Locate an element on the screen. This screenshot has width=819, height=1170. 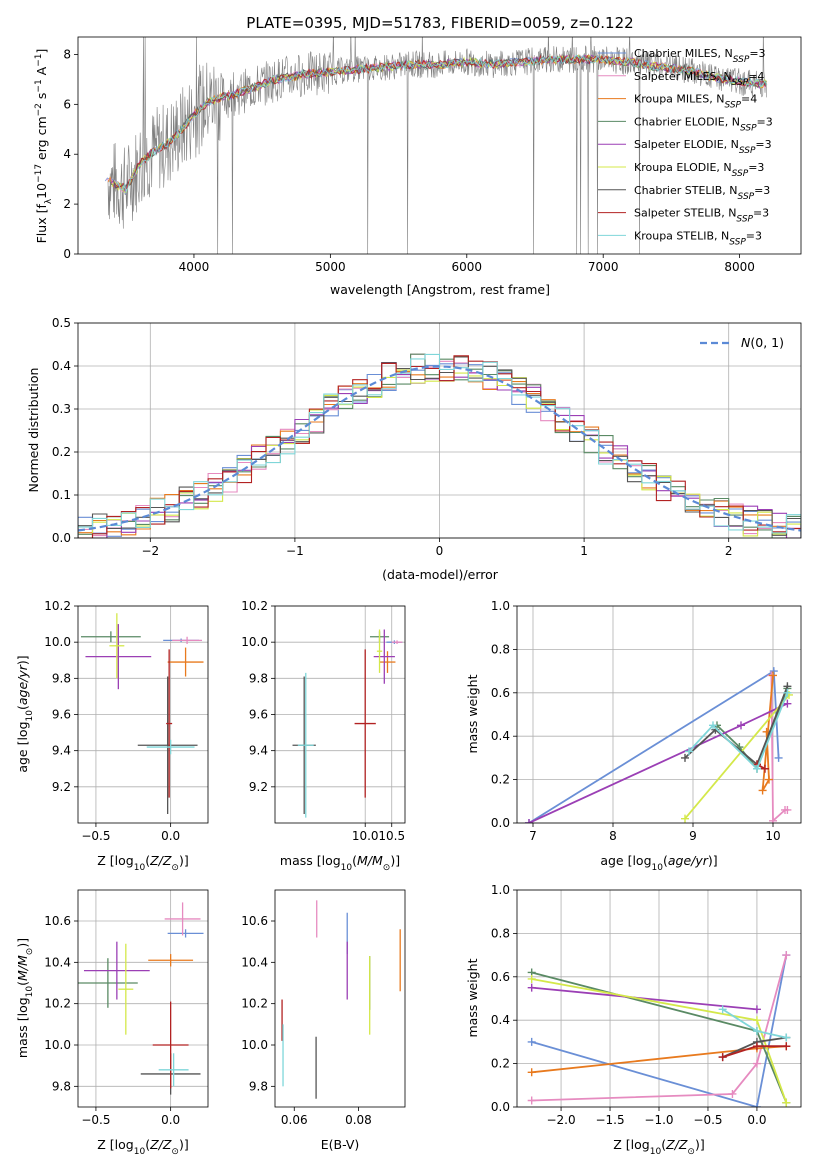
legend-label: Salpeter STELIB, NSSP=3 is located at coordinates (701, 216).